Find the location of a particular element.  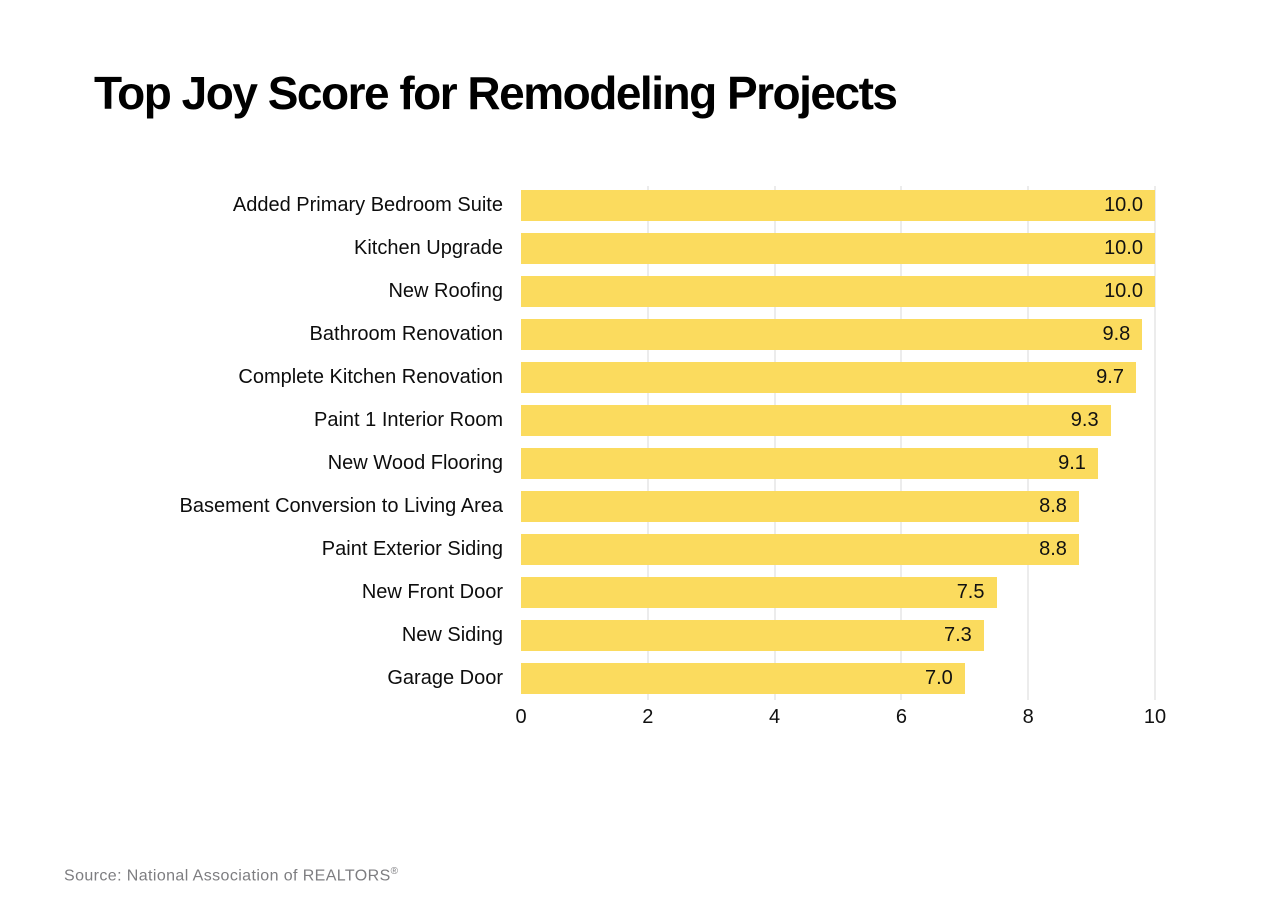

bar-row: Basement Conversion to Living Area 8.8 is located at coordinates (607, 506).